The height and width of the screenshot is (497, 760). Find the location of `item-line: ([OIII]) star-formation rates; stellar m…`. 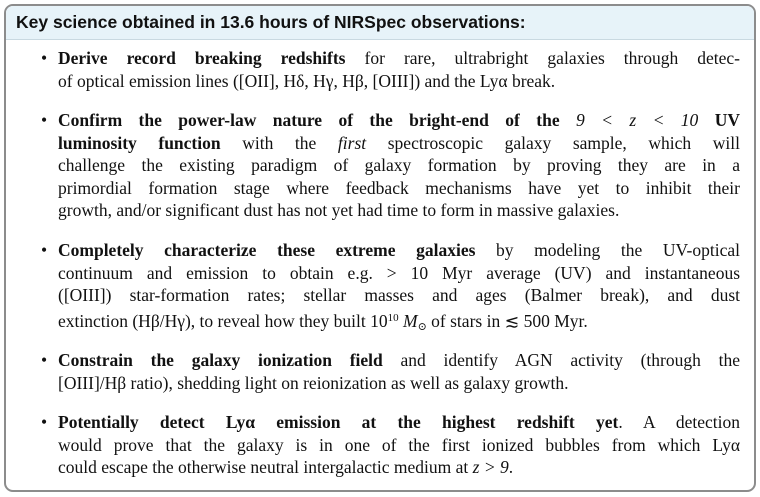

item-line: ([OIII]) star-formation rates; stellar m… is located at coordinates (399, 295).